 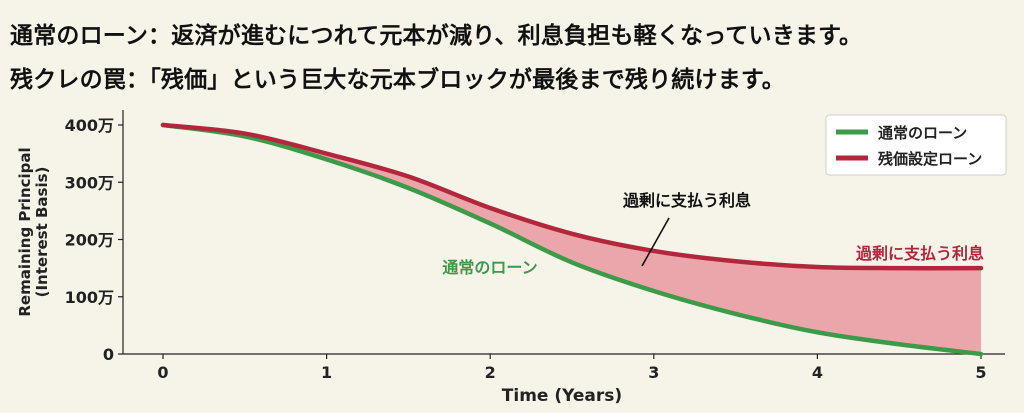 What do you see at coordinates (655, 242) in the screenshot?
I see `annotation-pointer-line` at bounding box center [655, 242].